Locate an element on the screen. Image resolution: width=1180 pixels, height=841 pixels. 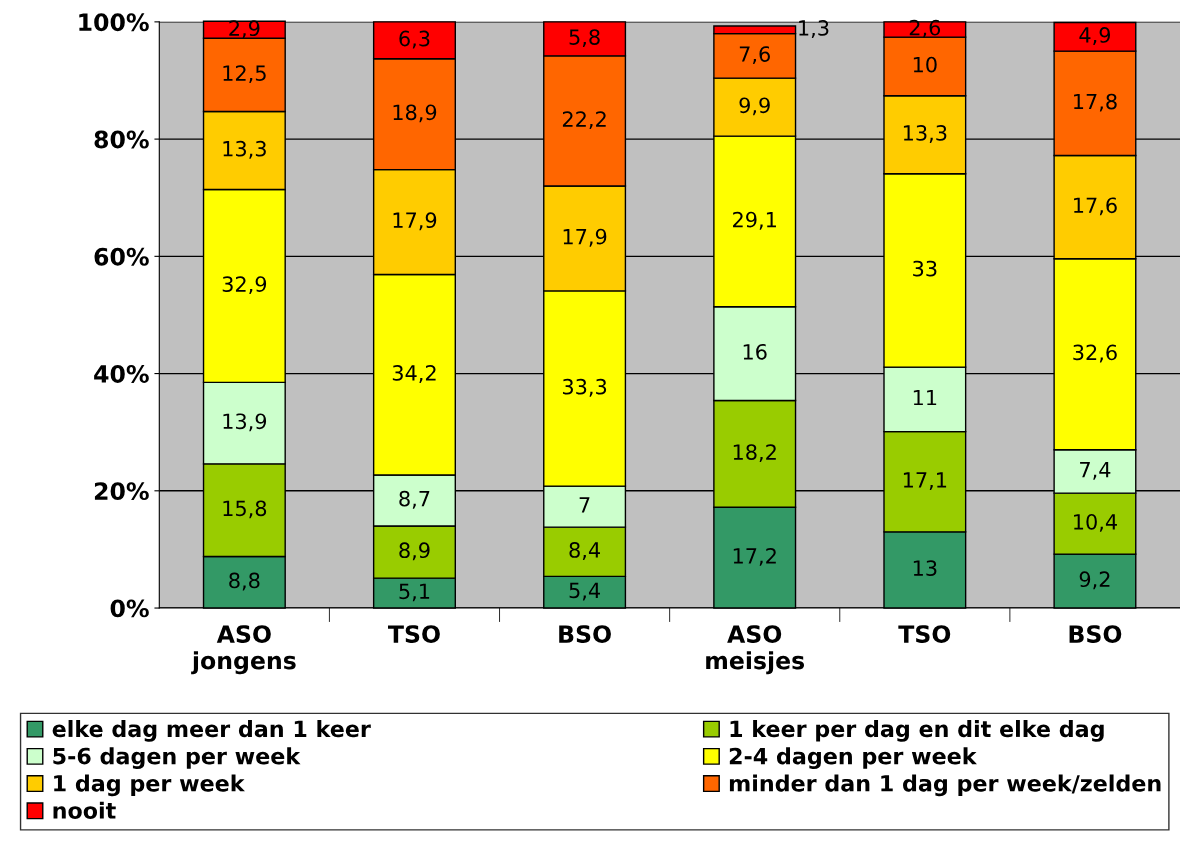
data-label: 15,8 is located at coordinates (245, 509).